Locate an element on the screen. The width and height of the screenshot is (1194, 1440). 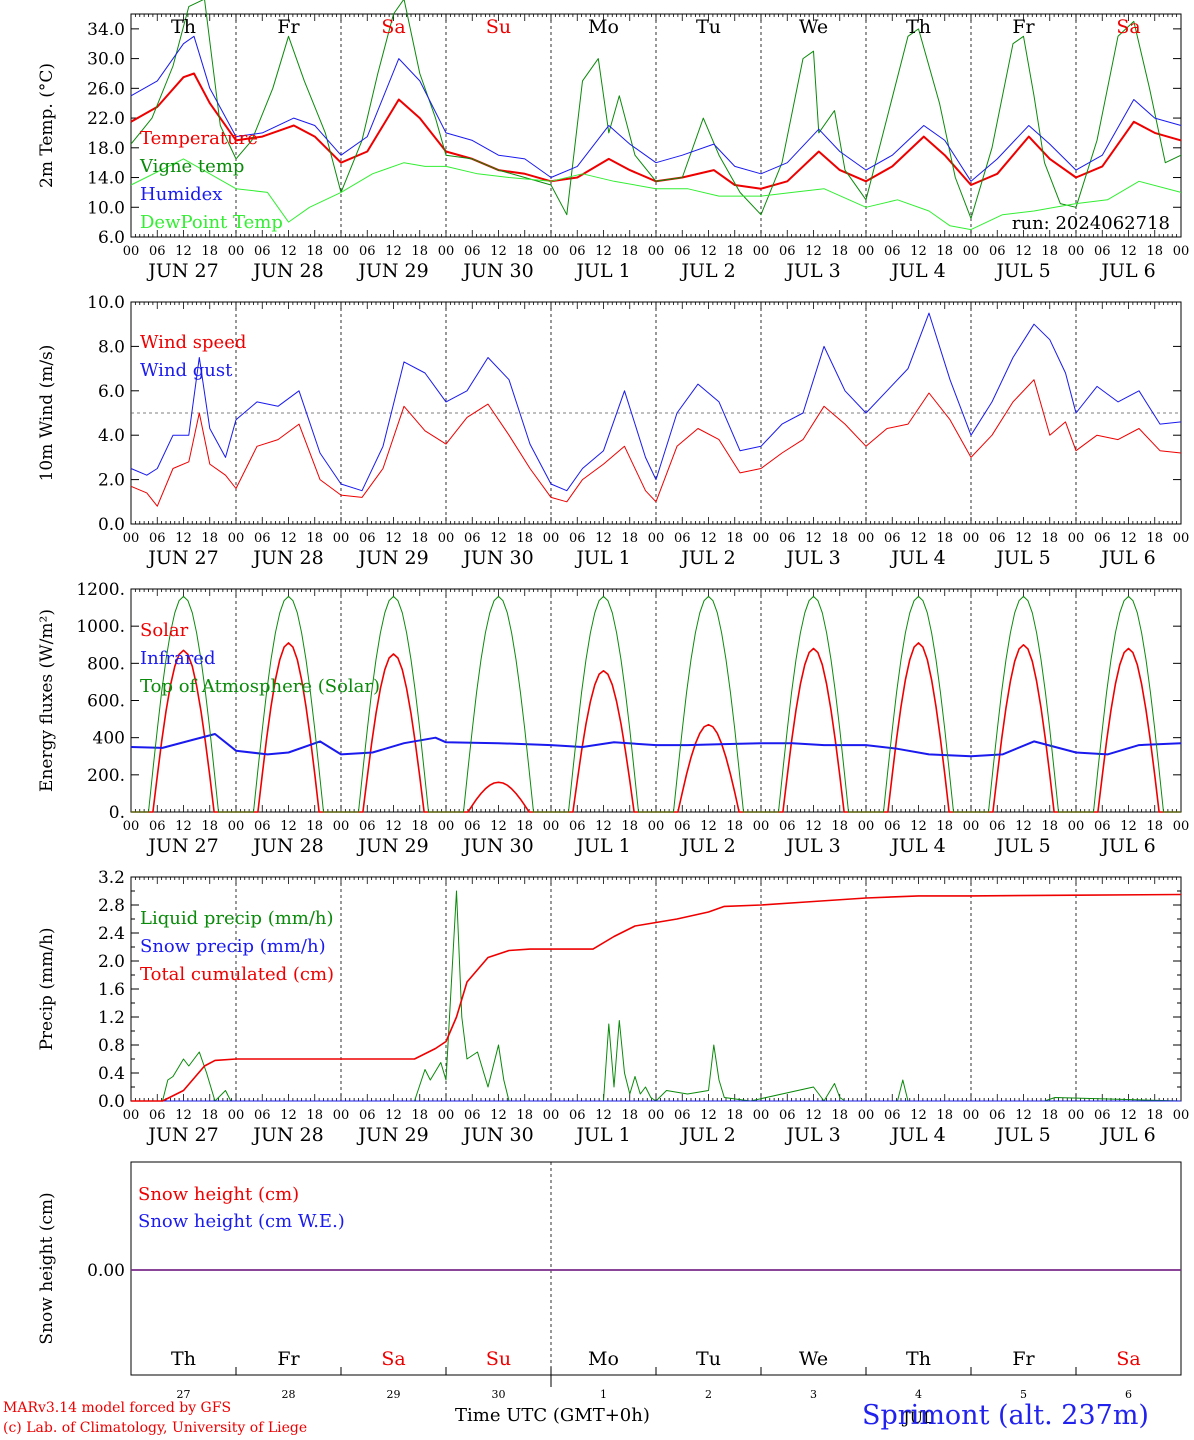
date-label: JUN 30 is located at coordinates (497, 271).